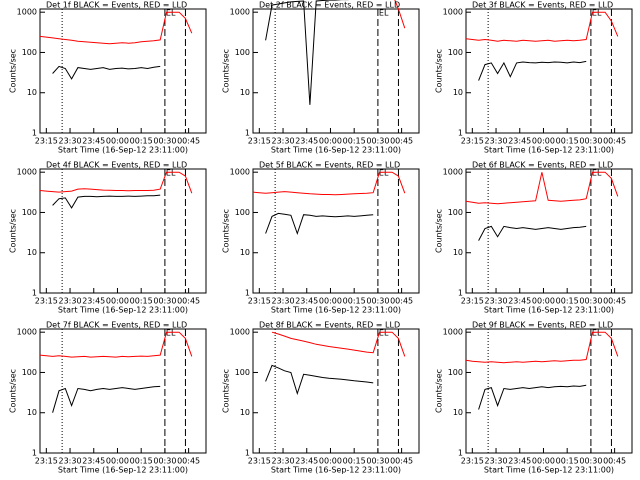 The height and width of the screenshot is (480, 640). I want to click on chart-title: Det 2f BLACK = Events, RED = LLD, so click(329, 5).